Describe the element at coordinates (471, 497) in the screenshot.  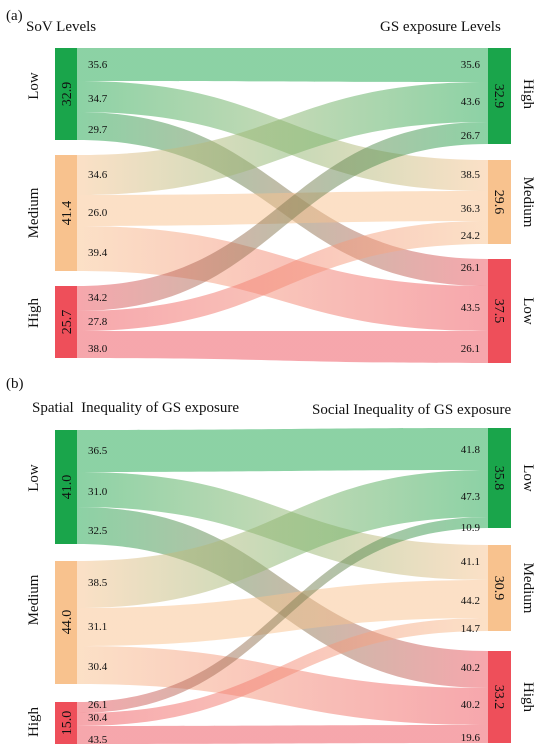
I see `panel-b-flow-label: 47.3` at that location.